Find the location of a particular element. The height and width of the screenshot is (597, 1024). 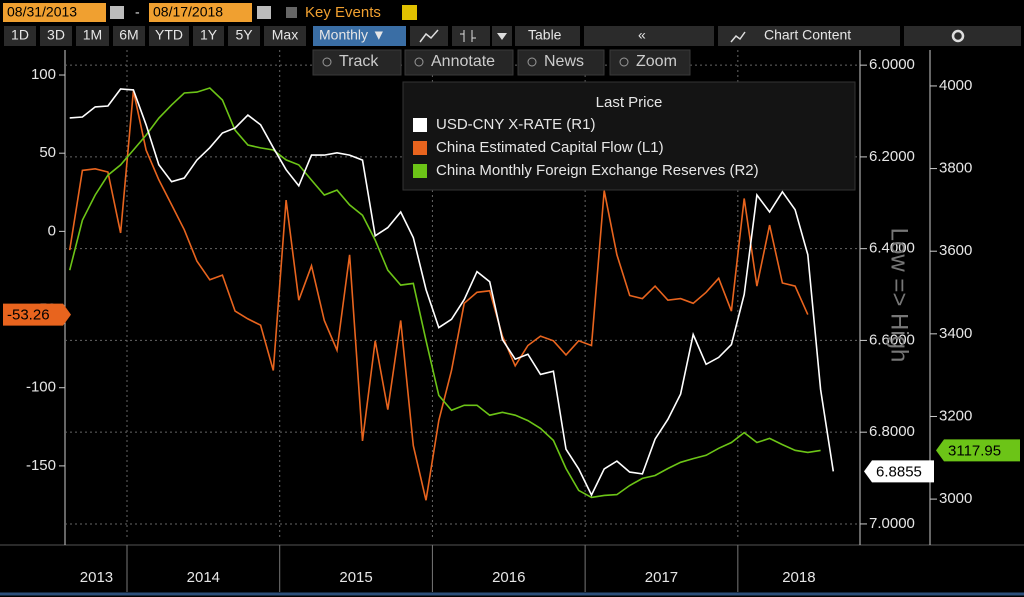

start-date: 08/31/2013 is located at coordinates (42, 12).